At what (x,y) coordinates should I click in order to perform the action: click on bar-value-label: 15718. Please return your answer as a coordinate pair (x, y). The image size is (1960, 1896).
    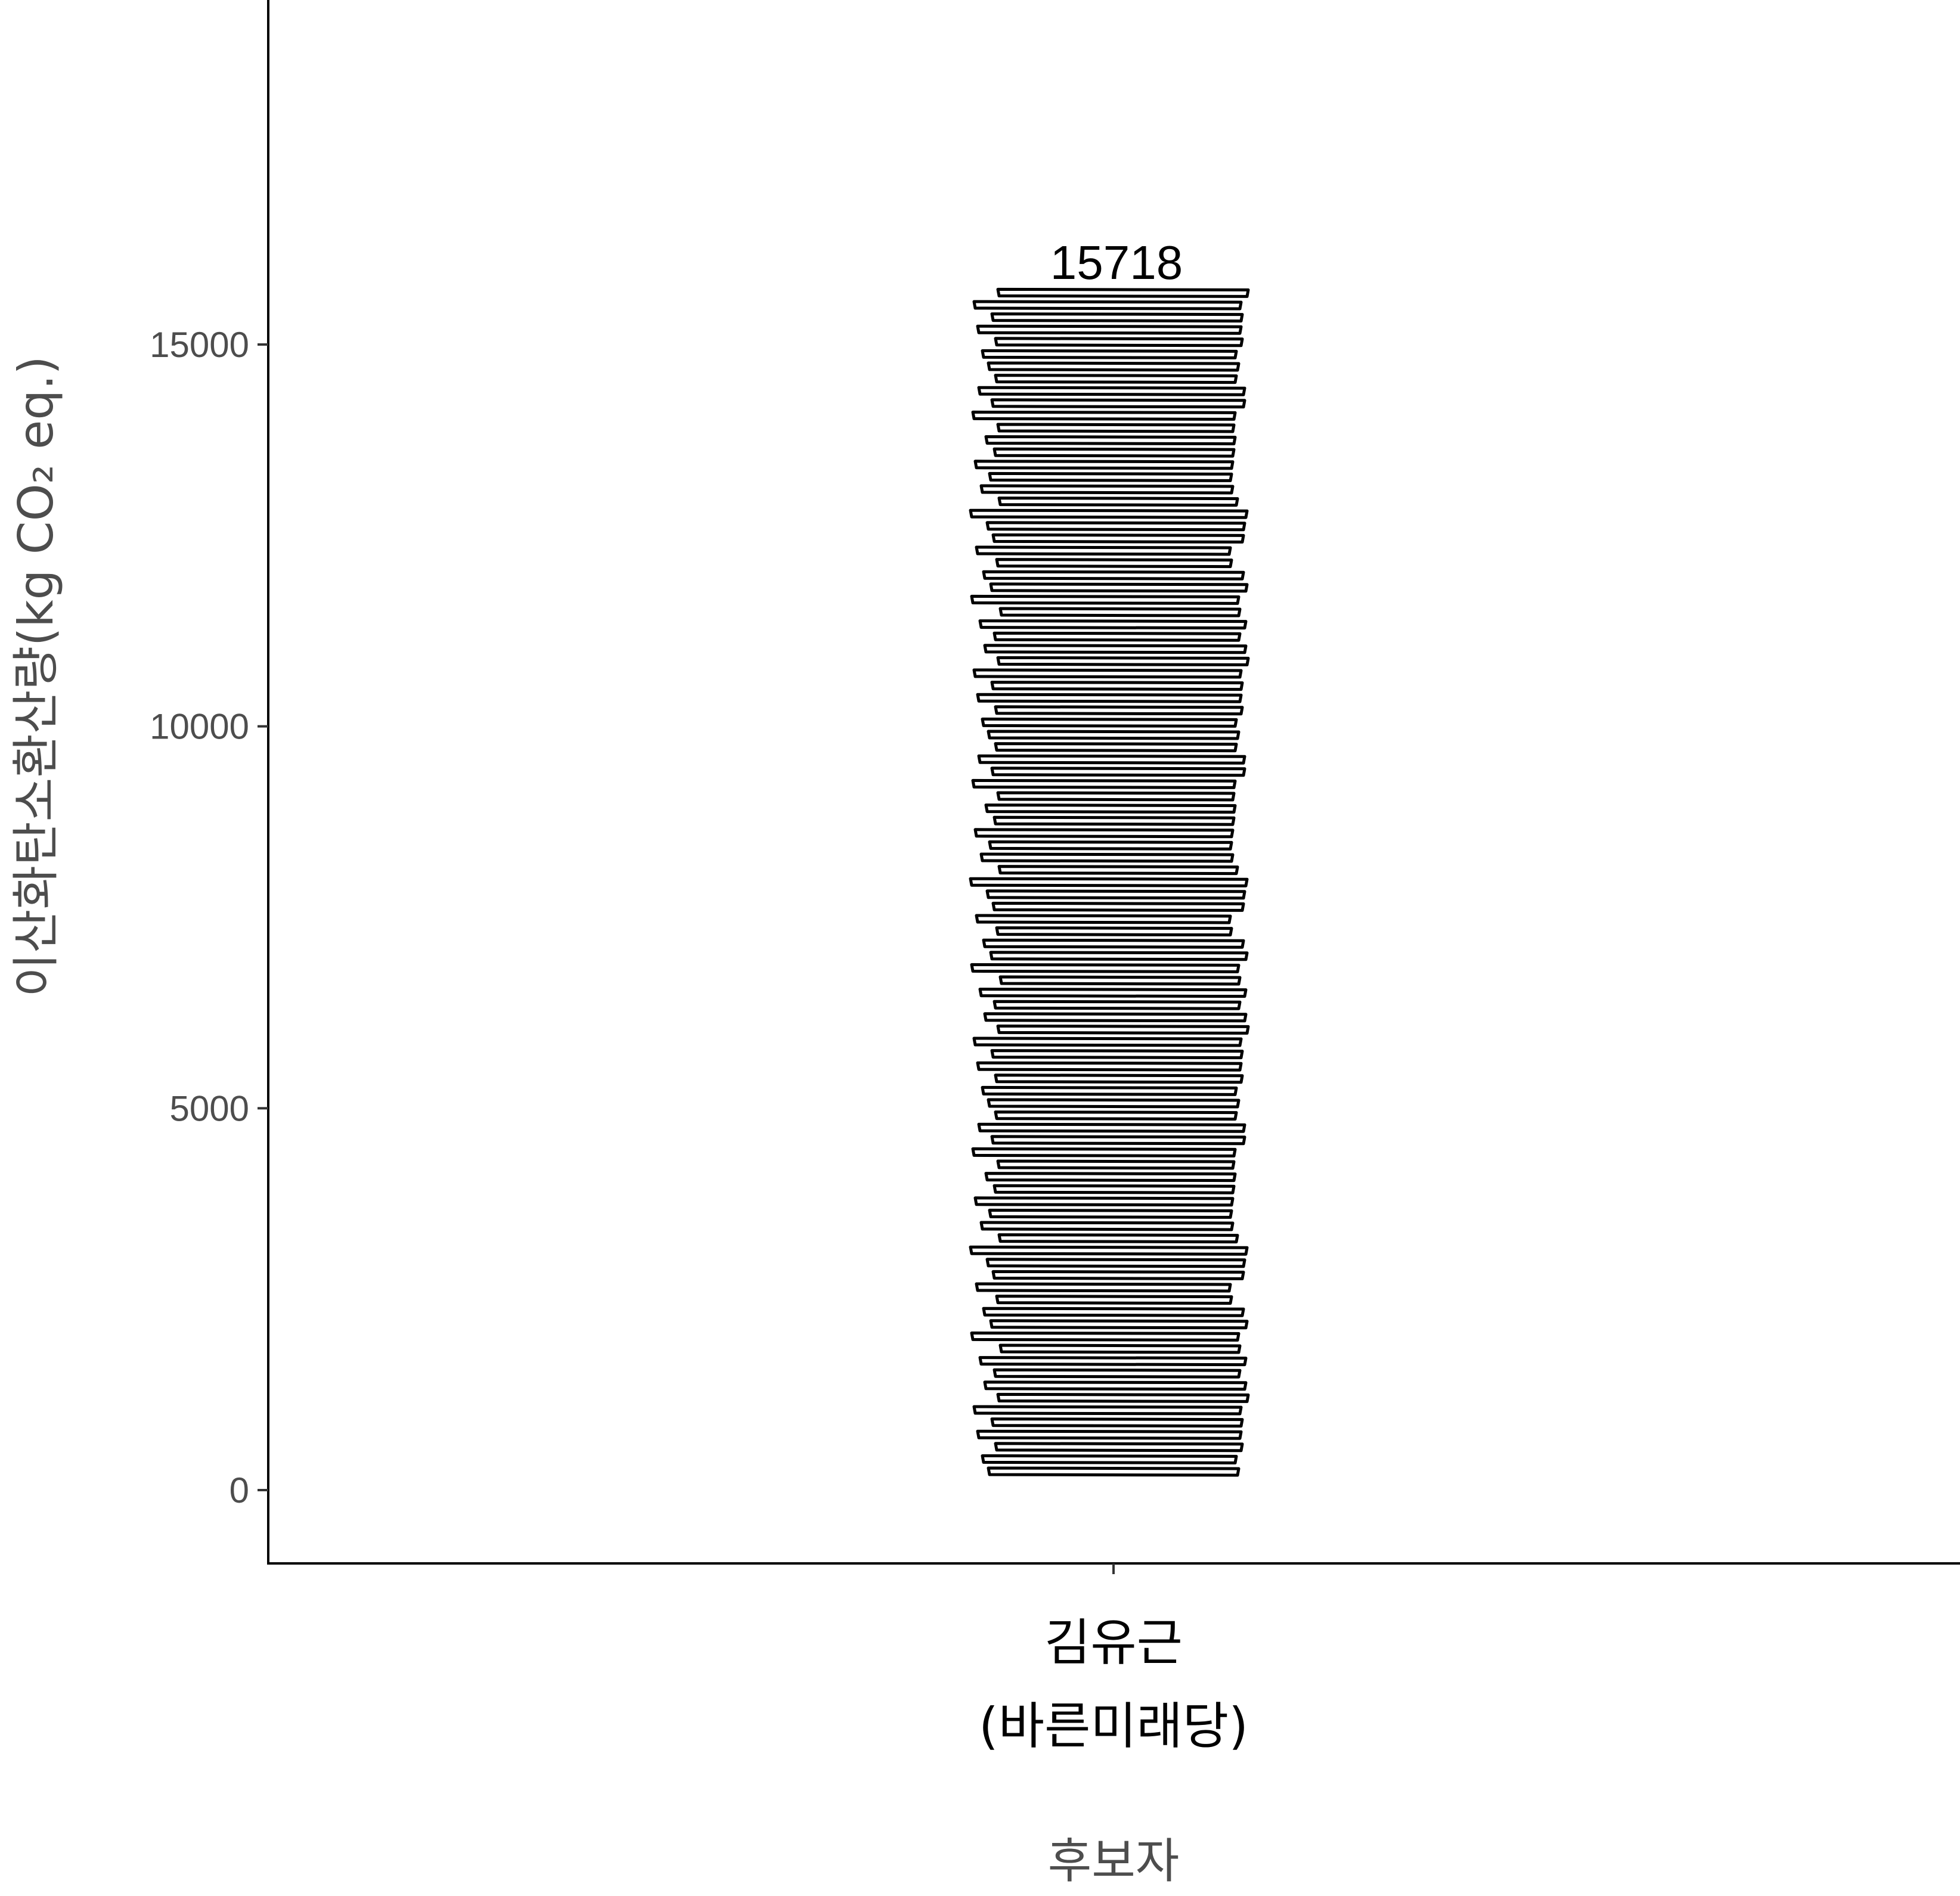
    Looking at the image, I should click on (1116, 262).